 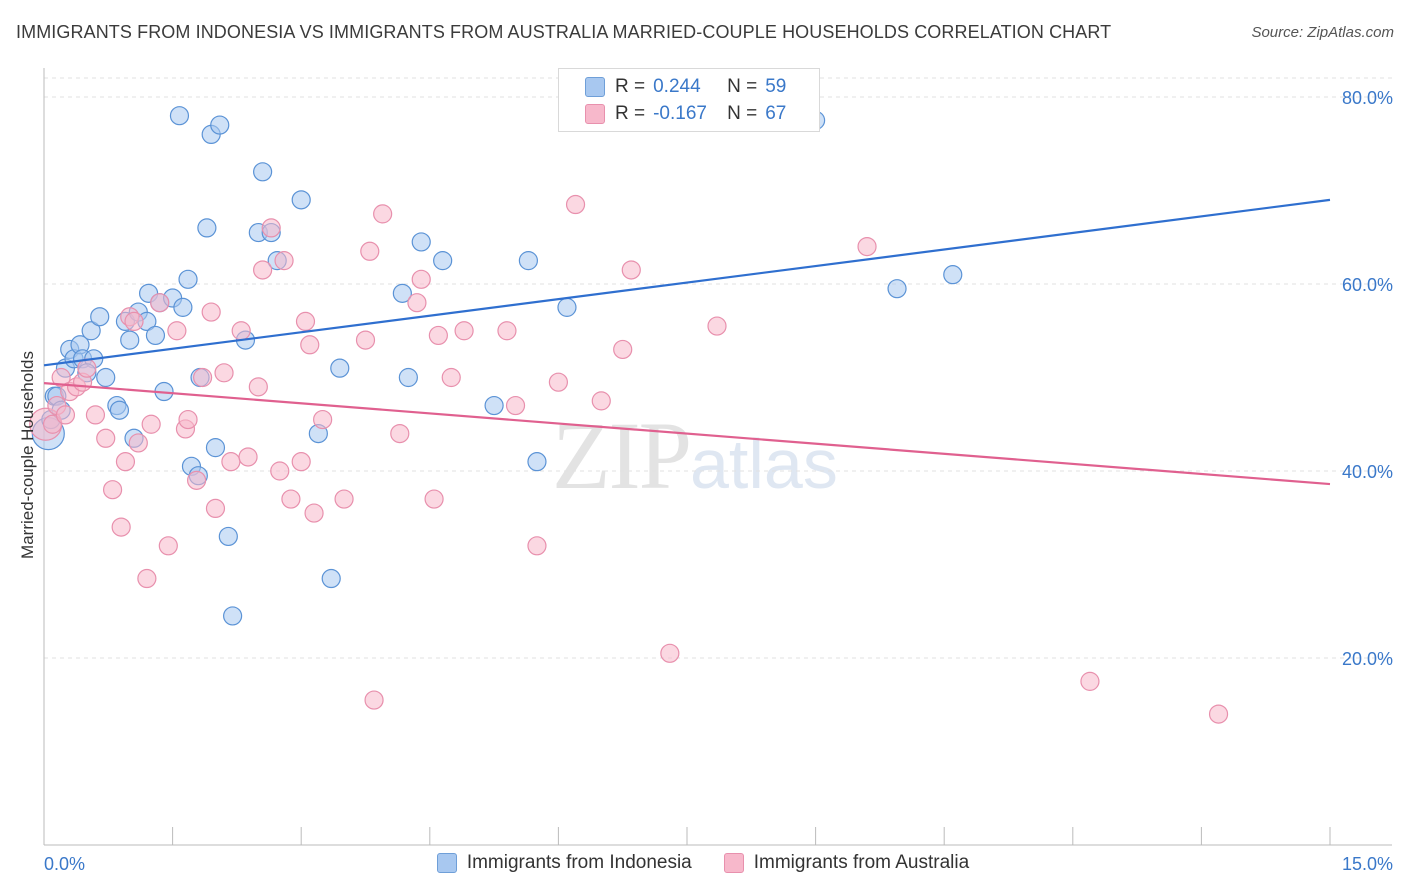 I want to click on y-tick-label: 20.0%, so click(x=1367, y=659).